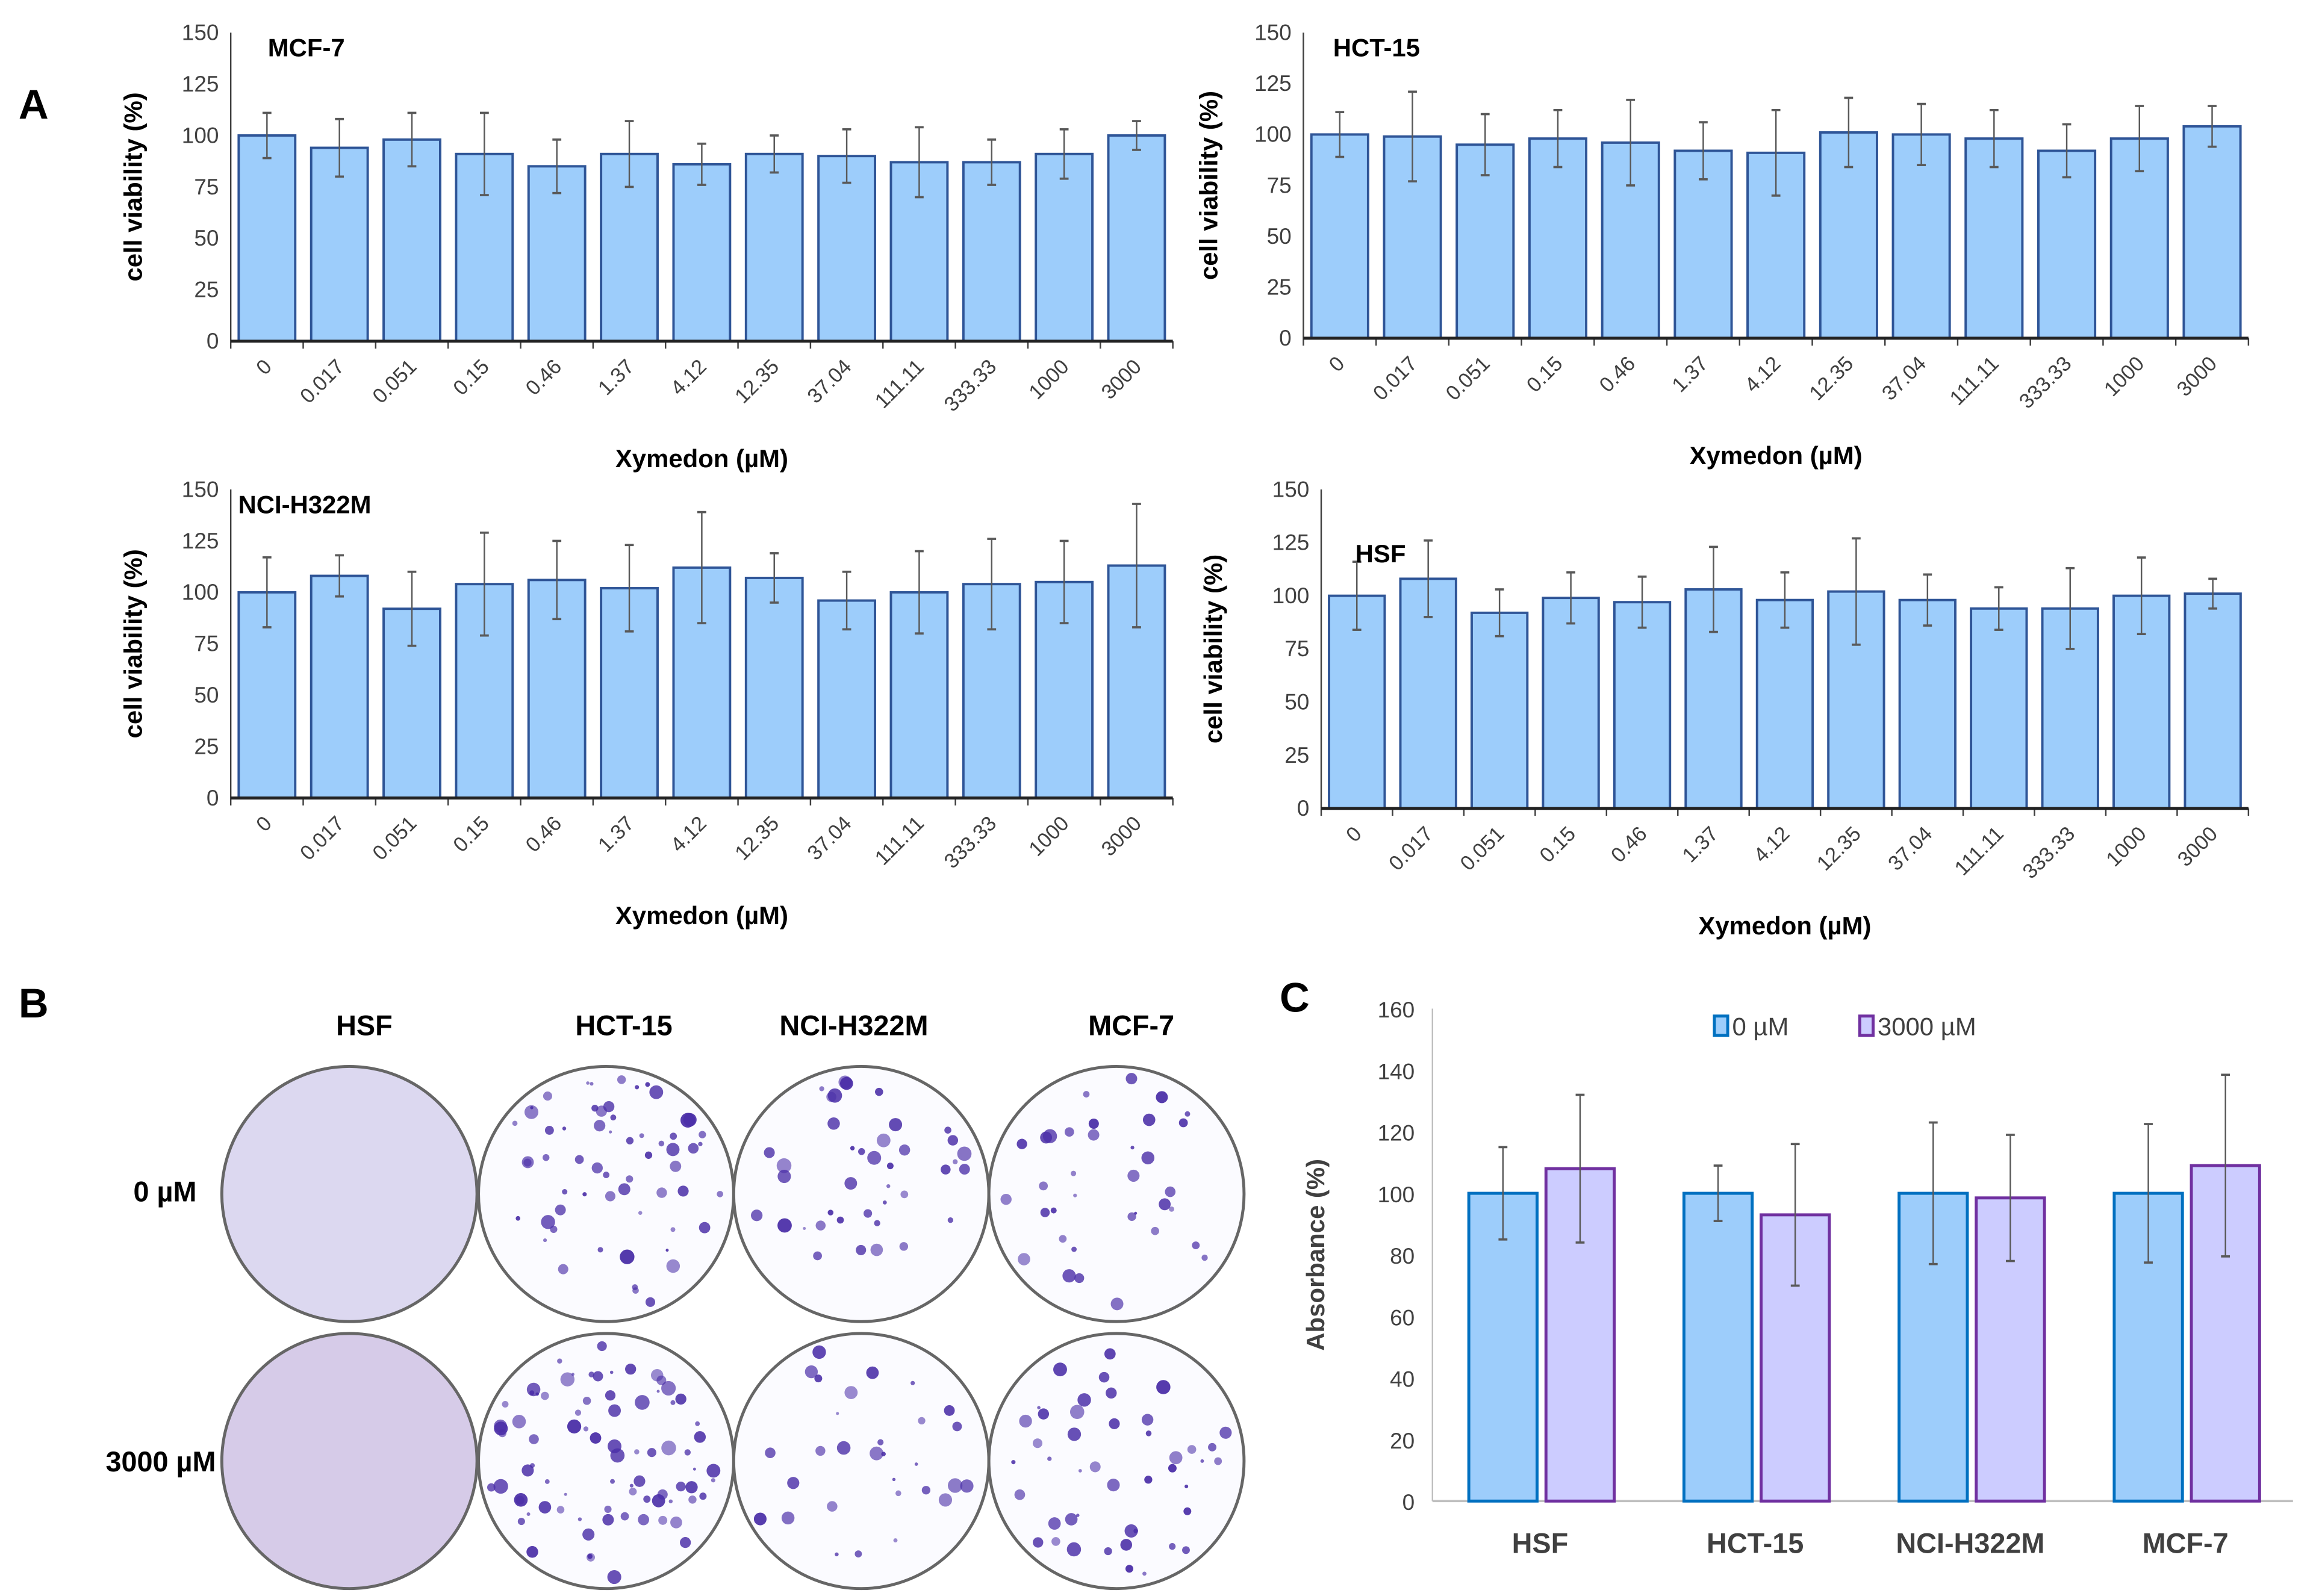 The image size is (2316, 1596). I want to click on chart-title: NCI-H322M, so click(304, 504).